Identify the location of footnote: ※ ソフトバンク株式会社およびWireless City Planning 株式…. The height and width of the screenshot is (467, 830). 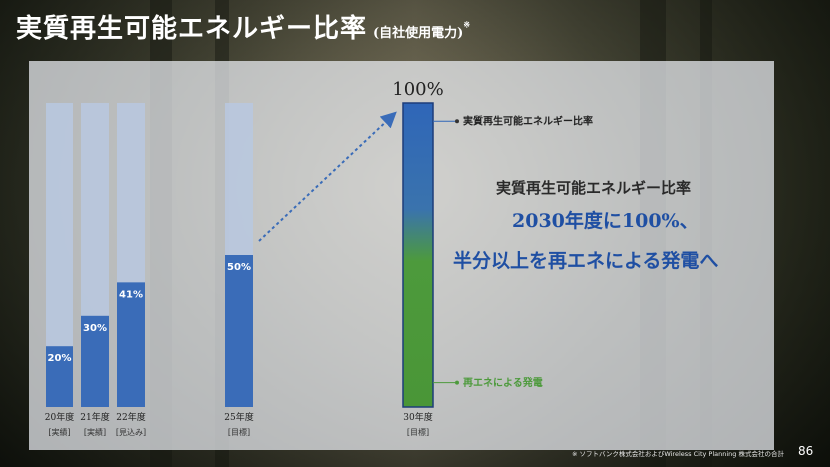
(678, 454).